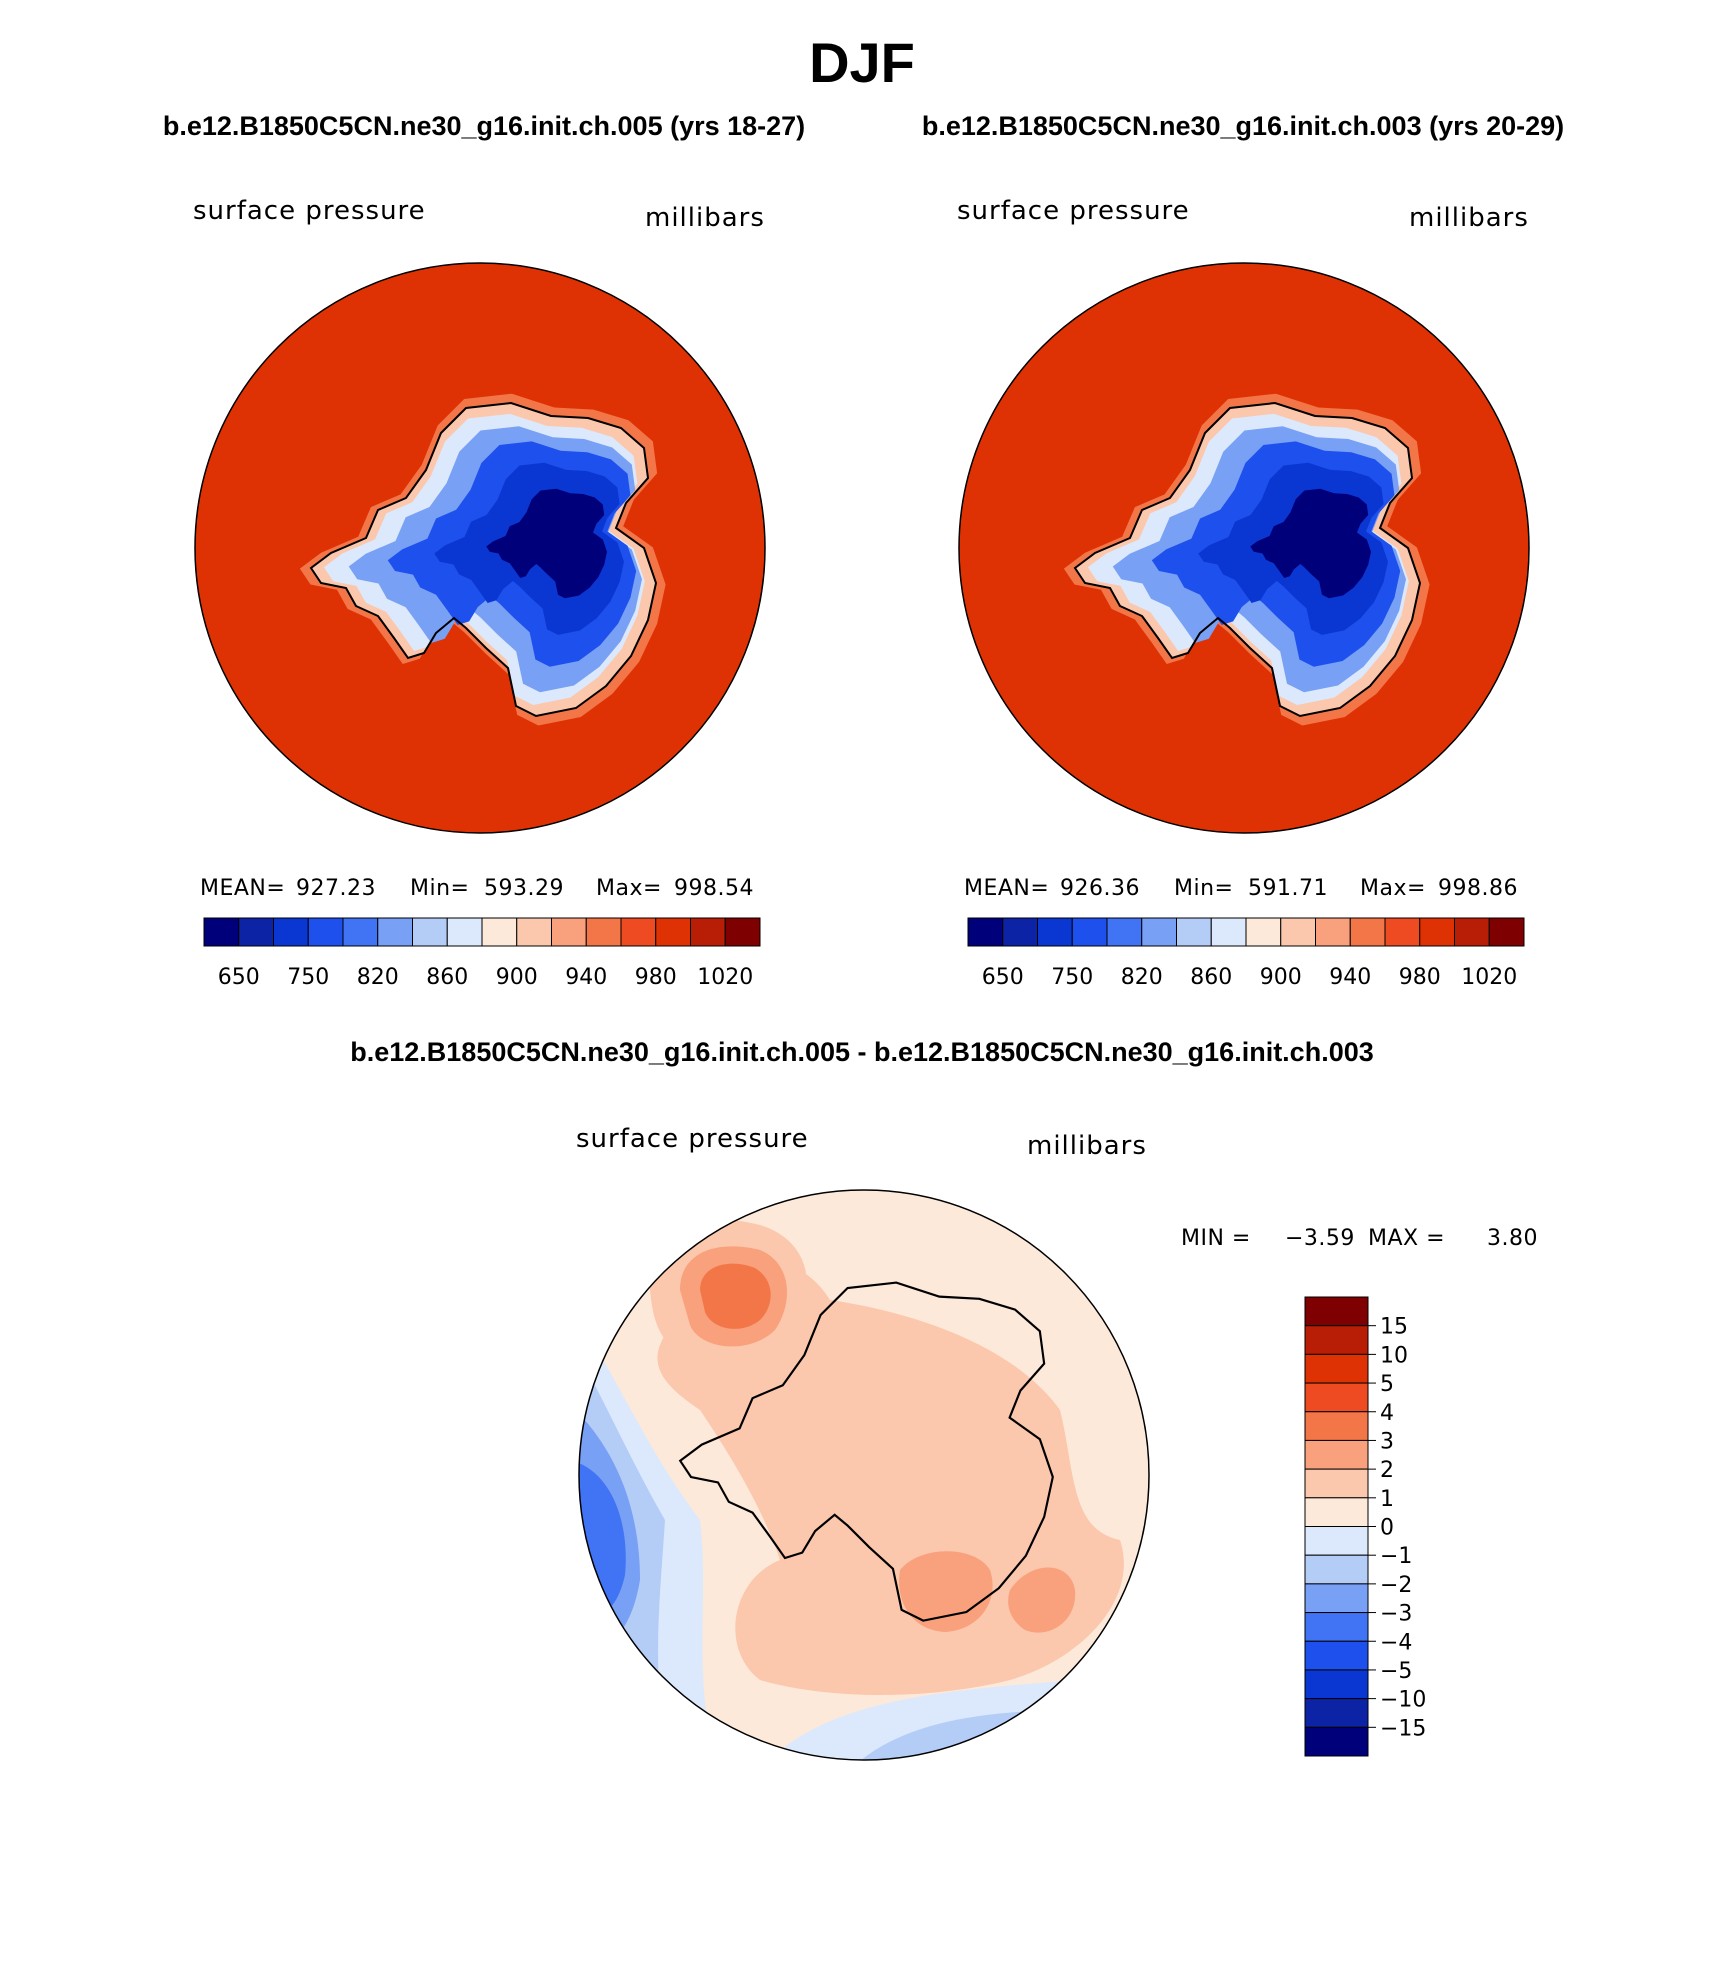 The height and width of the screenshot is (1961, 1710). Describe the element at coordinates (242, 888) in the screenshot. I see `panel-a-mean-label: MEAN=` at that location.